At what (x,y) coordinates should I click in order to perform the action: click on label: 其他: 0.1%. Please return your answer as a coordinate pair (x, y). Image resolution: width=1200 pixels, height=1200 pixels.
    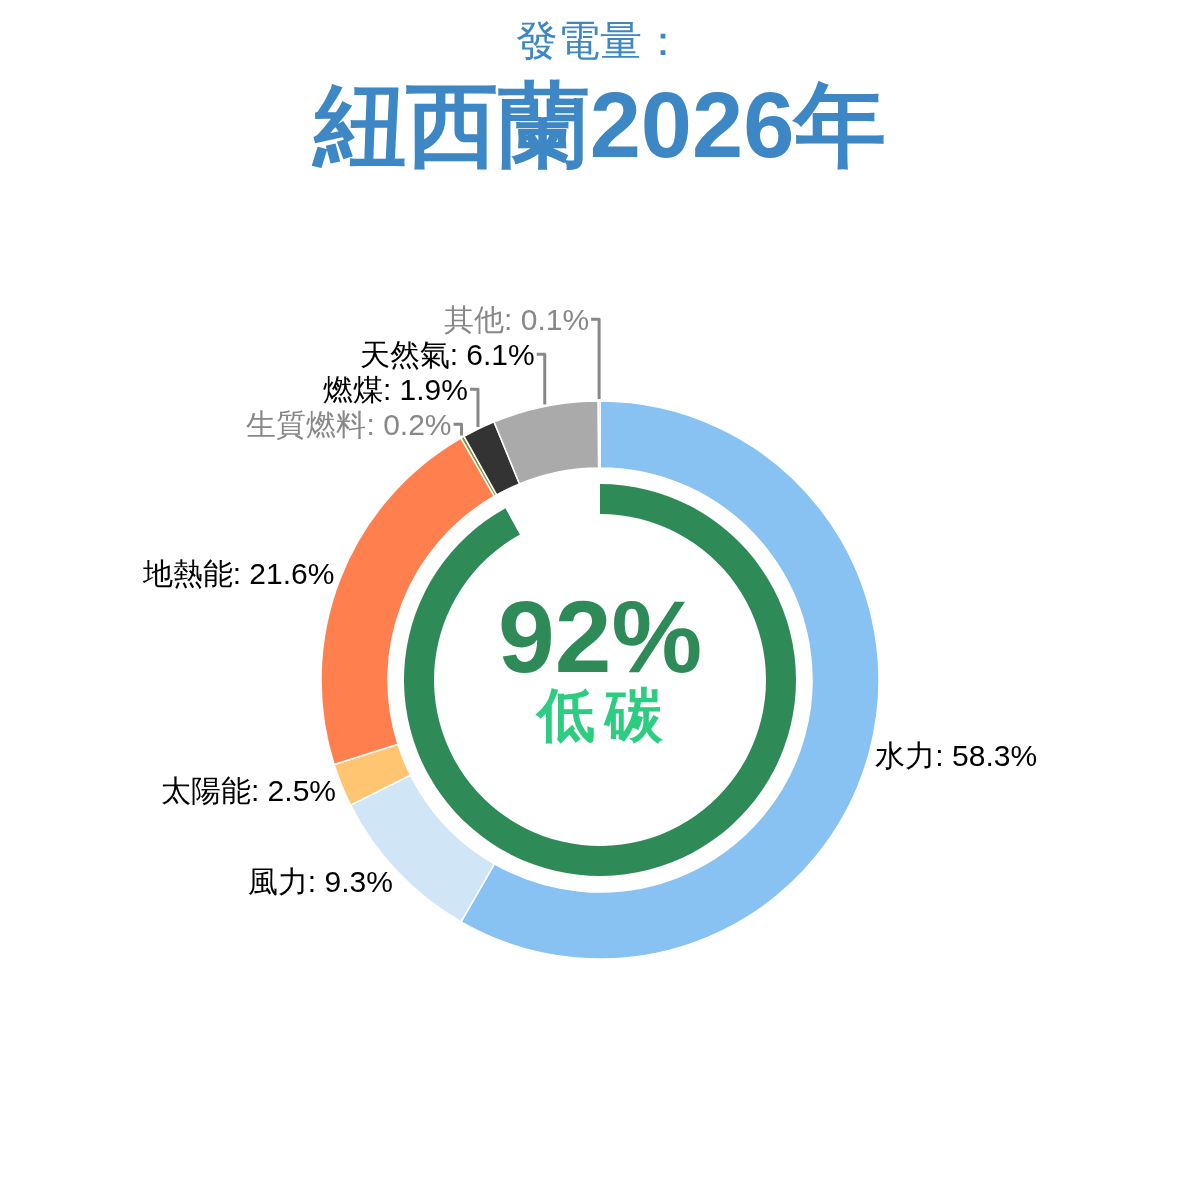
    Looking at the image, I should click on (517, 319).